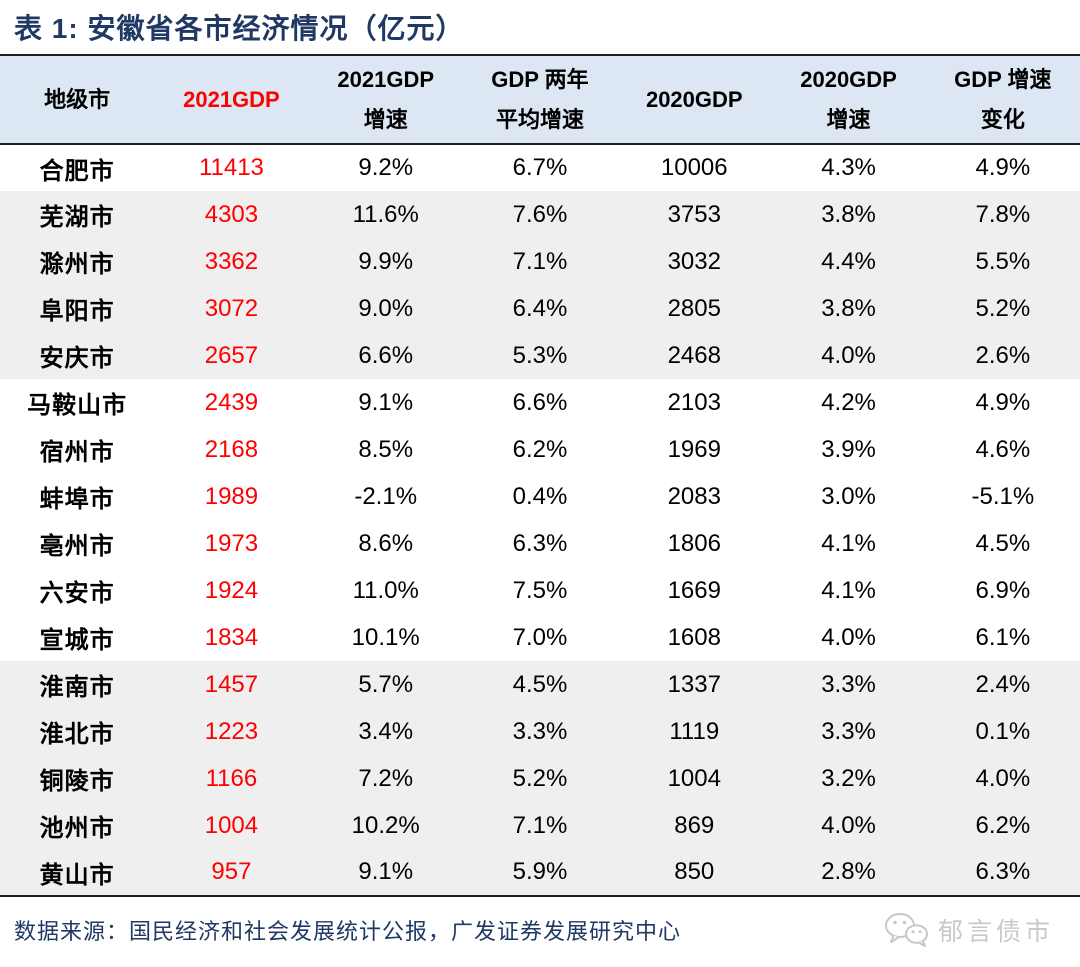 The height and width of the screenshot is (967, 1080). What do you see at coordinates (231, 543) in the screenshot?
I see `cell-gdp2021: 1973` at bounding box center [231, 543].